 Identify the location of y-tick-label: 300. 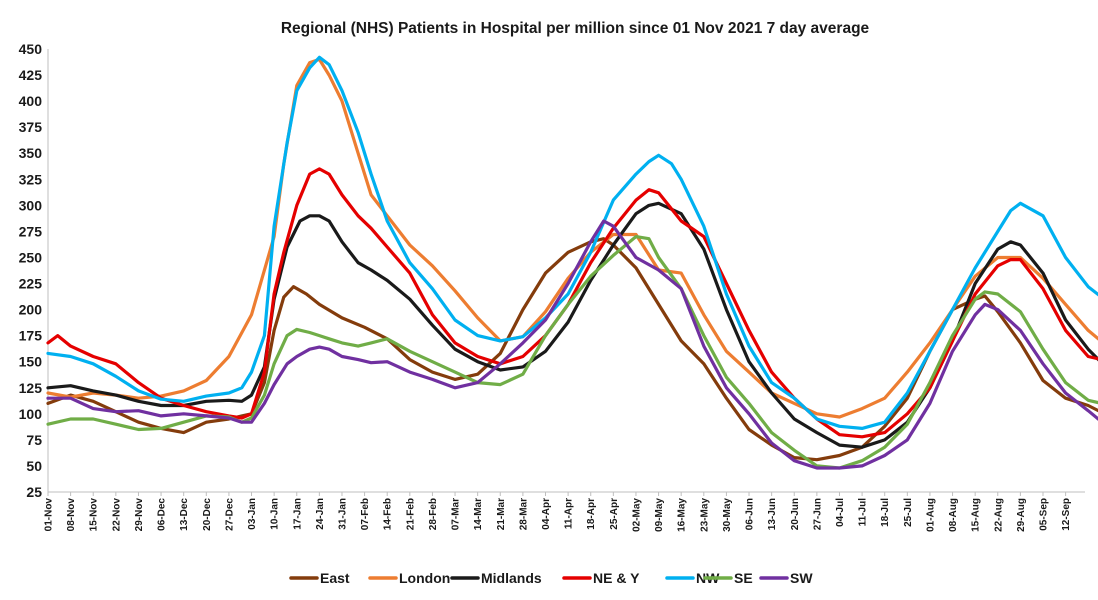
(31, 205).